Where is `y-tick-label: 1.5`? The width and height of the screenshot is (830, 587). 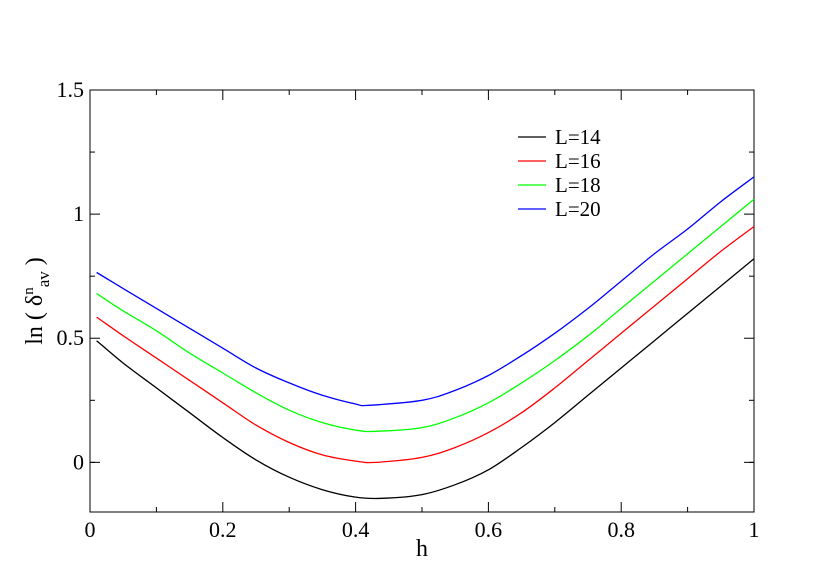
y-tick-label: 1.5 is located at coordinates (71, 89).